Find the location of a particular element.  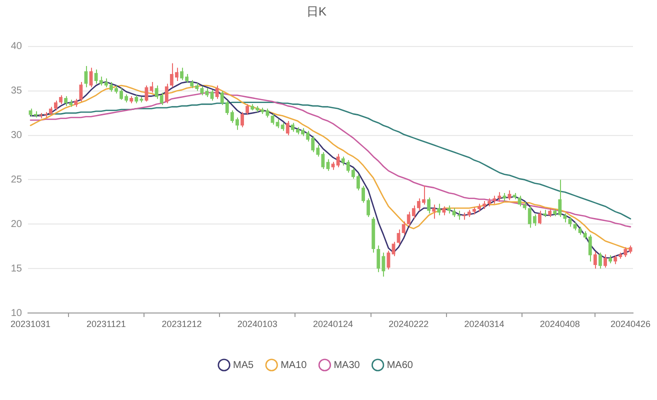

x-tick-label: 20240314 is located at coordinates (484, 323).